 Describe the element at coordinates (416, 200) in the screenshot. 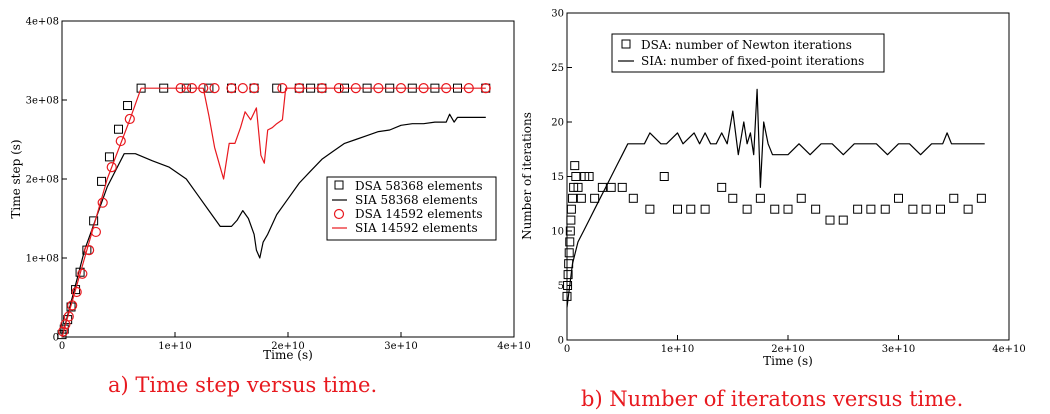

I see `legend-entry-sia-58368: SIA 58368 elements` at that location.